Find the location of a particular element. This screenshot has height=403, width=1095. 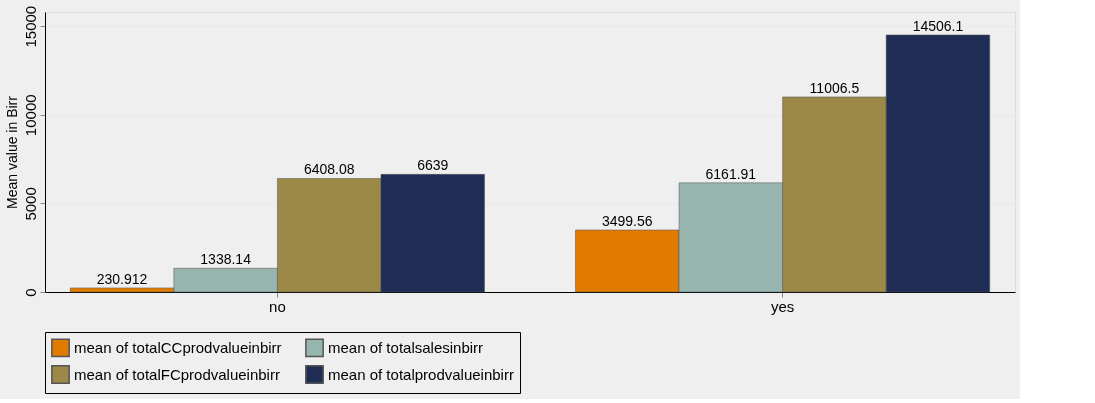

y-tick-label: 0 is located at coordinates (30, 292).